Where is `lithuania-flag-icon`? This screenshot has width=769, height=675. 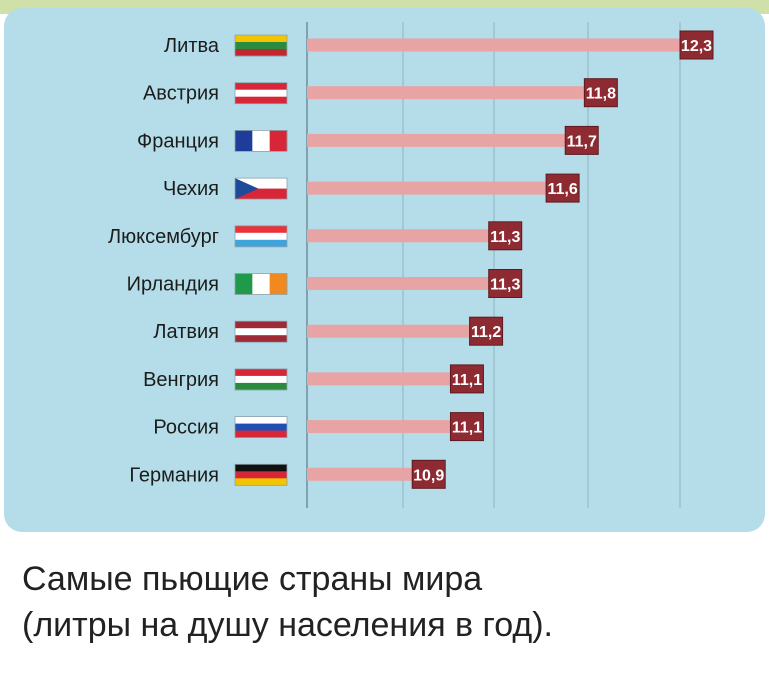 lithuania-flag-icon is located at coordinates (261, 45).